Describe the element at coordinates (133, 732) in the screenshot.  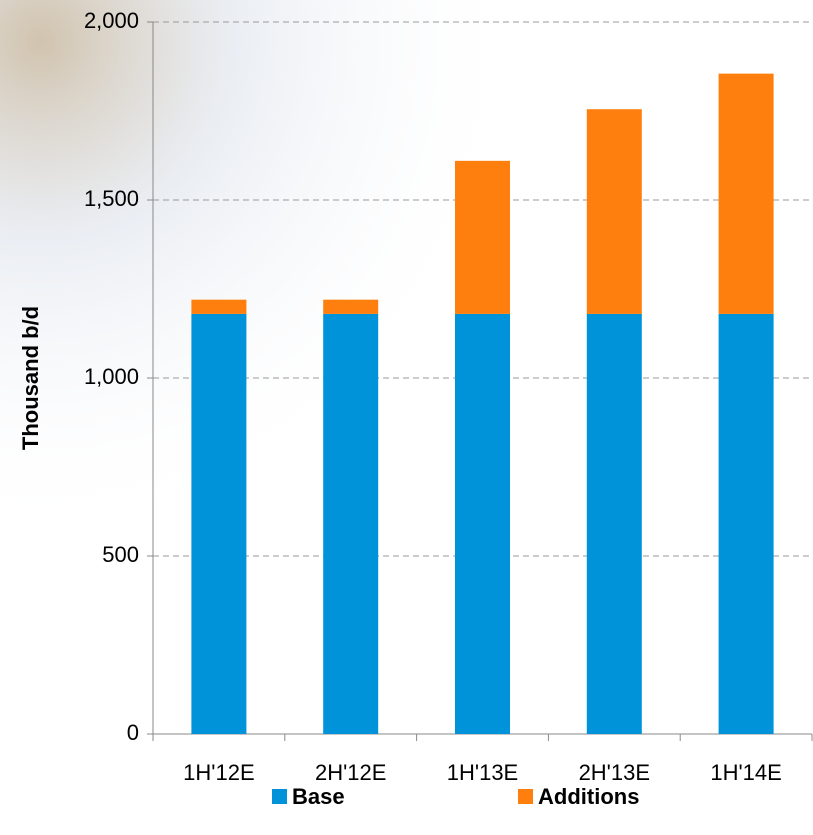
I see `y-tick-label: 0` at that location.